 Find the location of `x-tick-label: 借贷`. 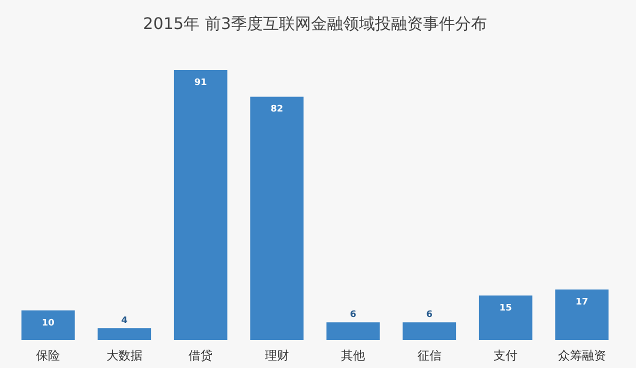

x-tick-label: 借贷 is located at coordinates (200, 355).